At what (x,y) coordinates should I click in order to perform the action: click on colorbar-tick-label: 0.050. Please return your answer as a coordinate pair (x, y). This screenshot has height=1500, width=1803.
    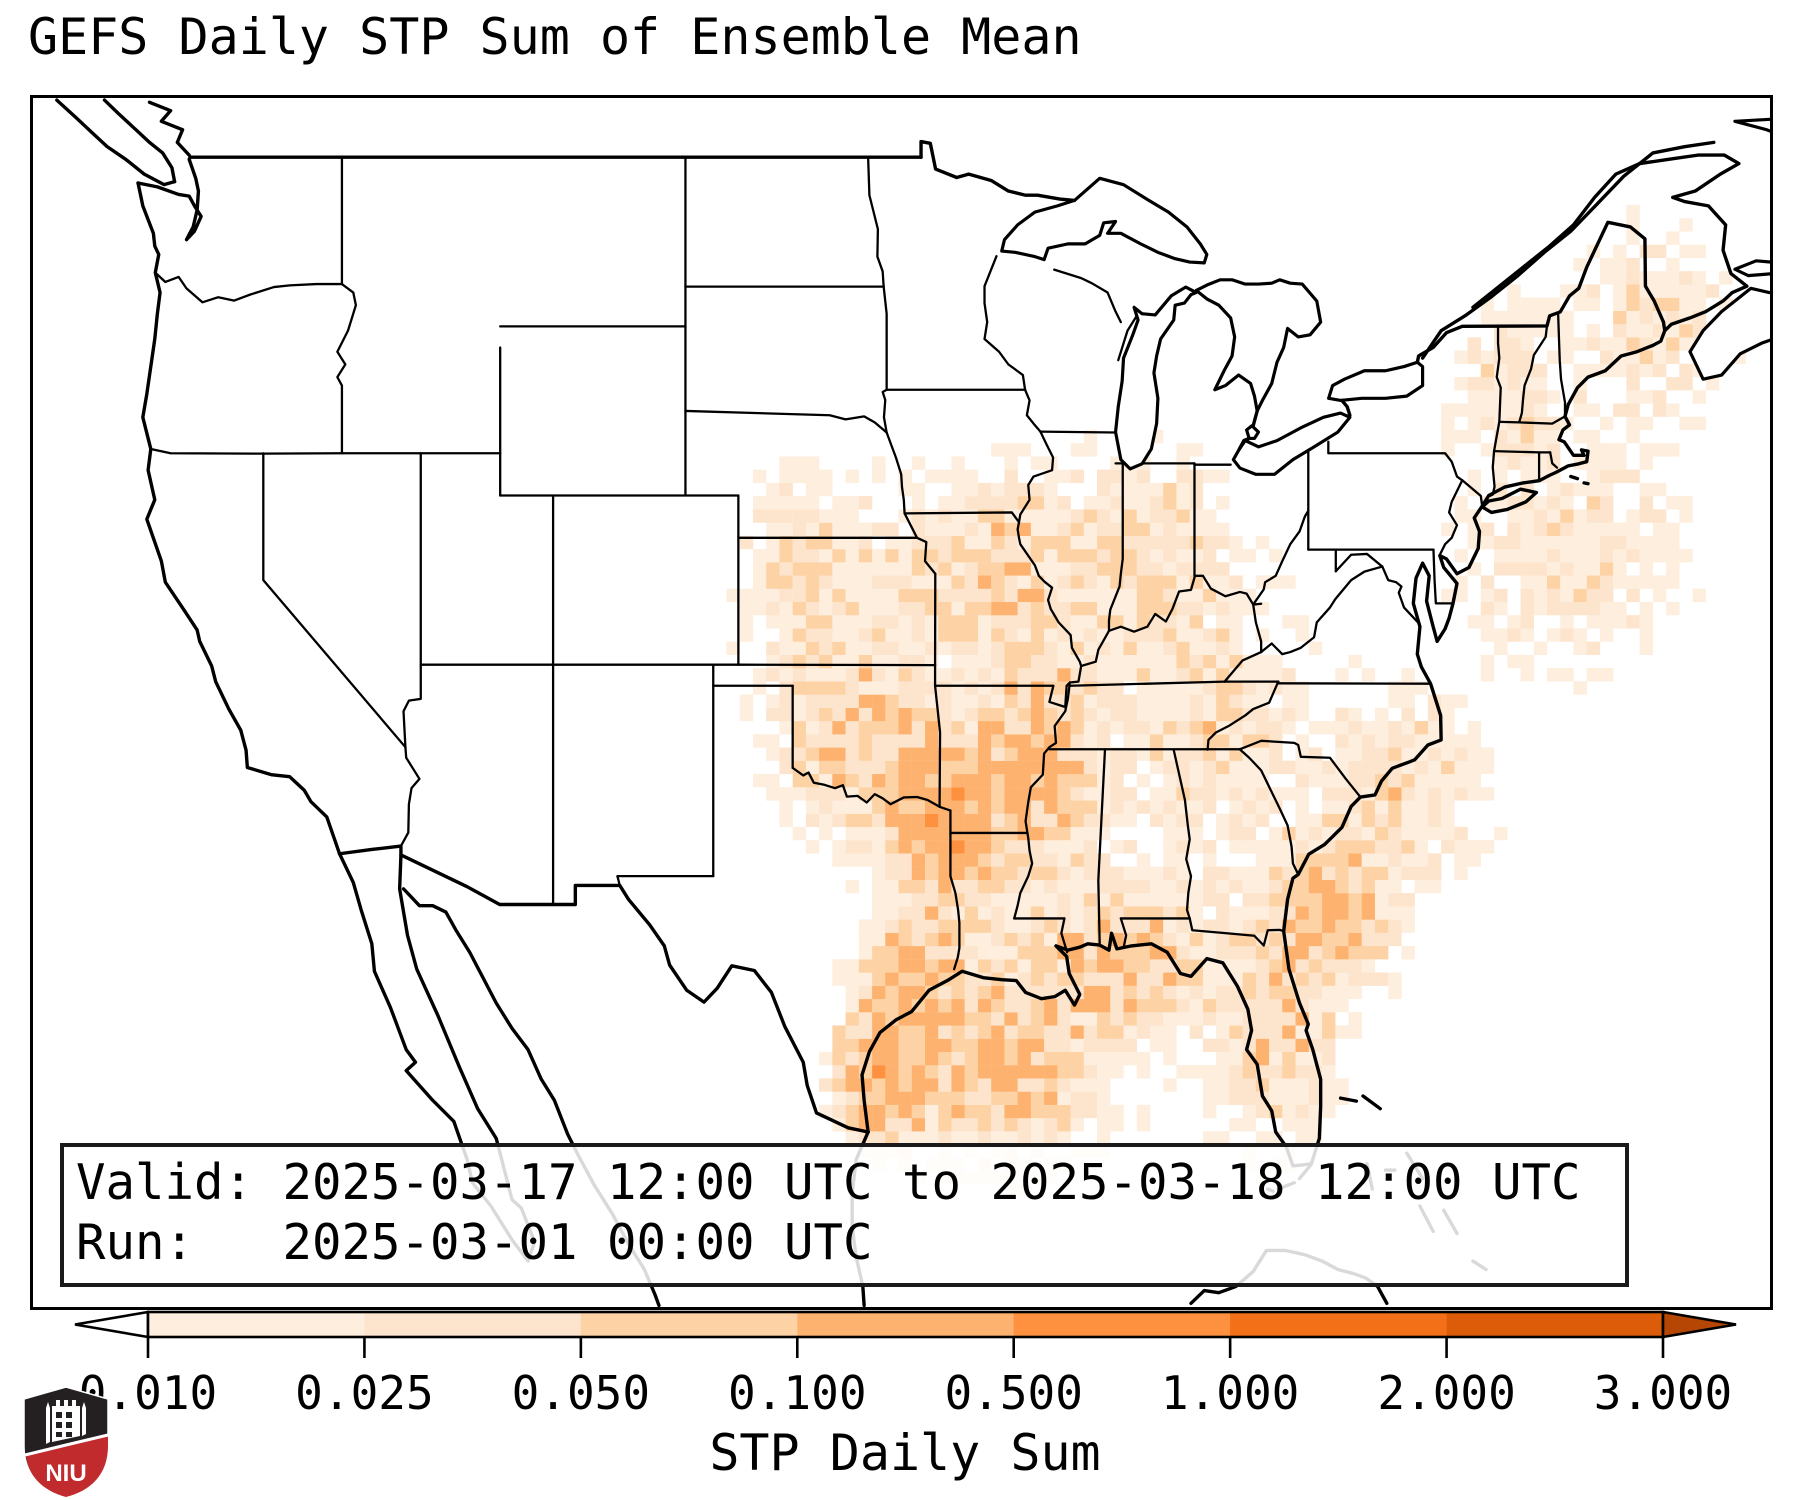
    Looking at the image, I should click on (581, 1393).